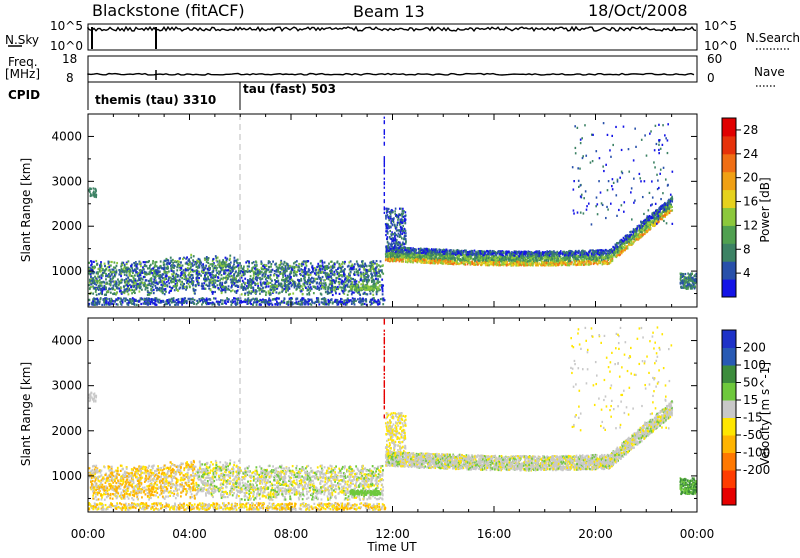 This screenshot has height=558, width=800. Describe the element at coordinates (66, 46) in the screenshot. I see `nsky-tick-bottom: 10^0` at that location.